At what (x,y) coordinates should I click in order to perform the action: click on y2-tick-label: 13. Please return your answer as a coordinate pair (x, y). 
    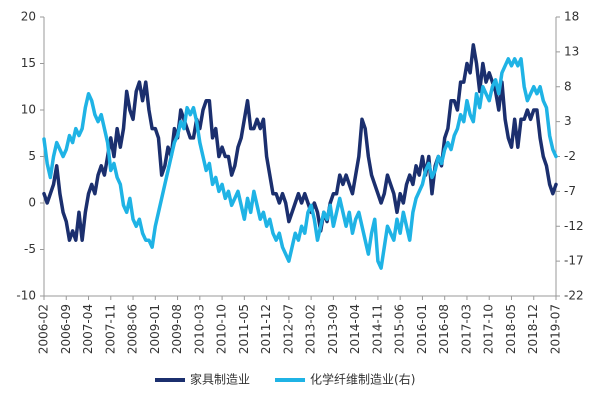
    Looking at the image, I should click on (571, 51).